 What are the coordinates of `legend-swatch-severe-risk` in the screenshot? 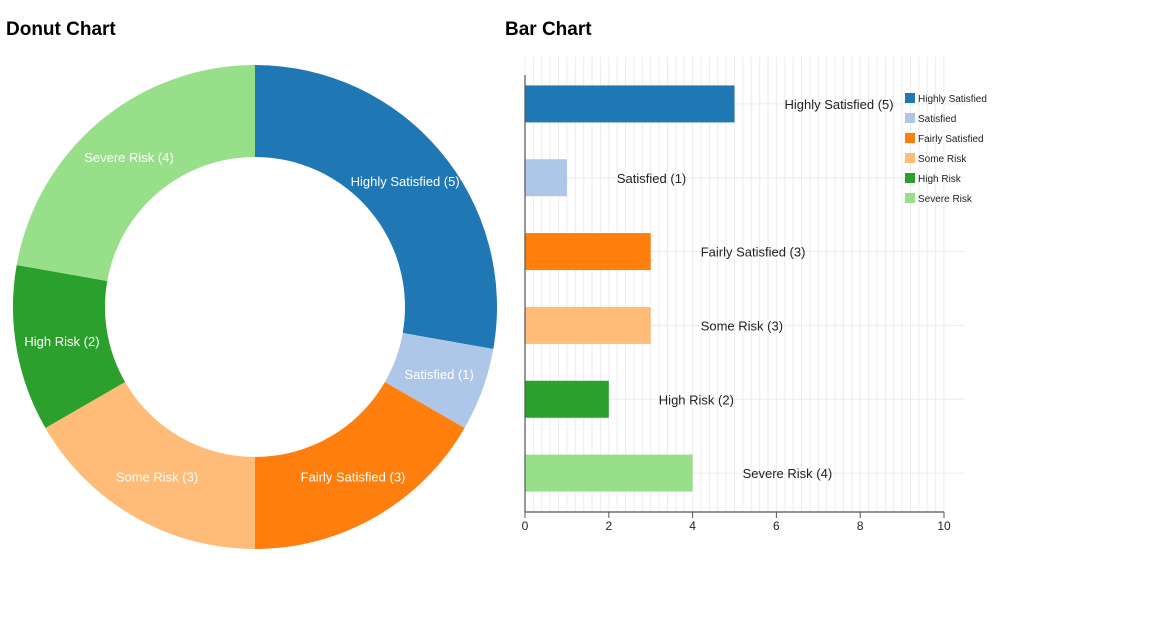 It's located at (910, 198).